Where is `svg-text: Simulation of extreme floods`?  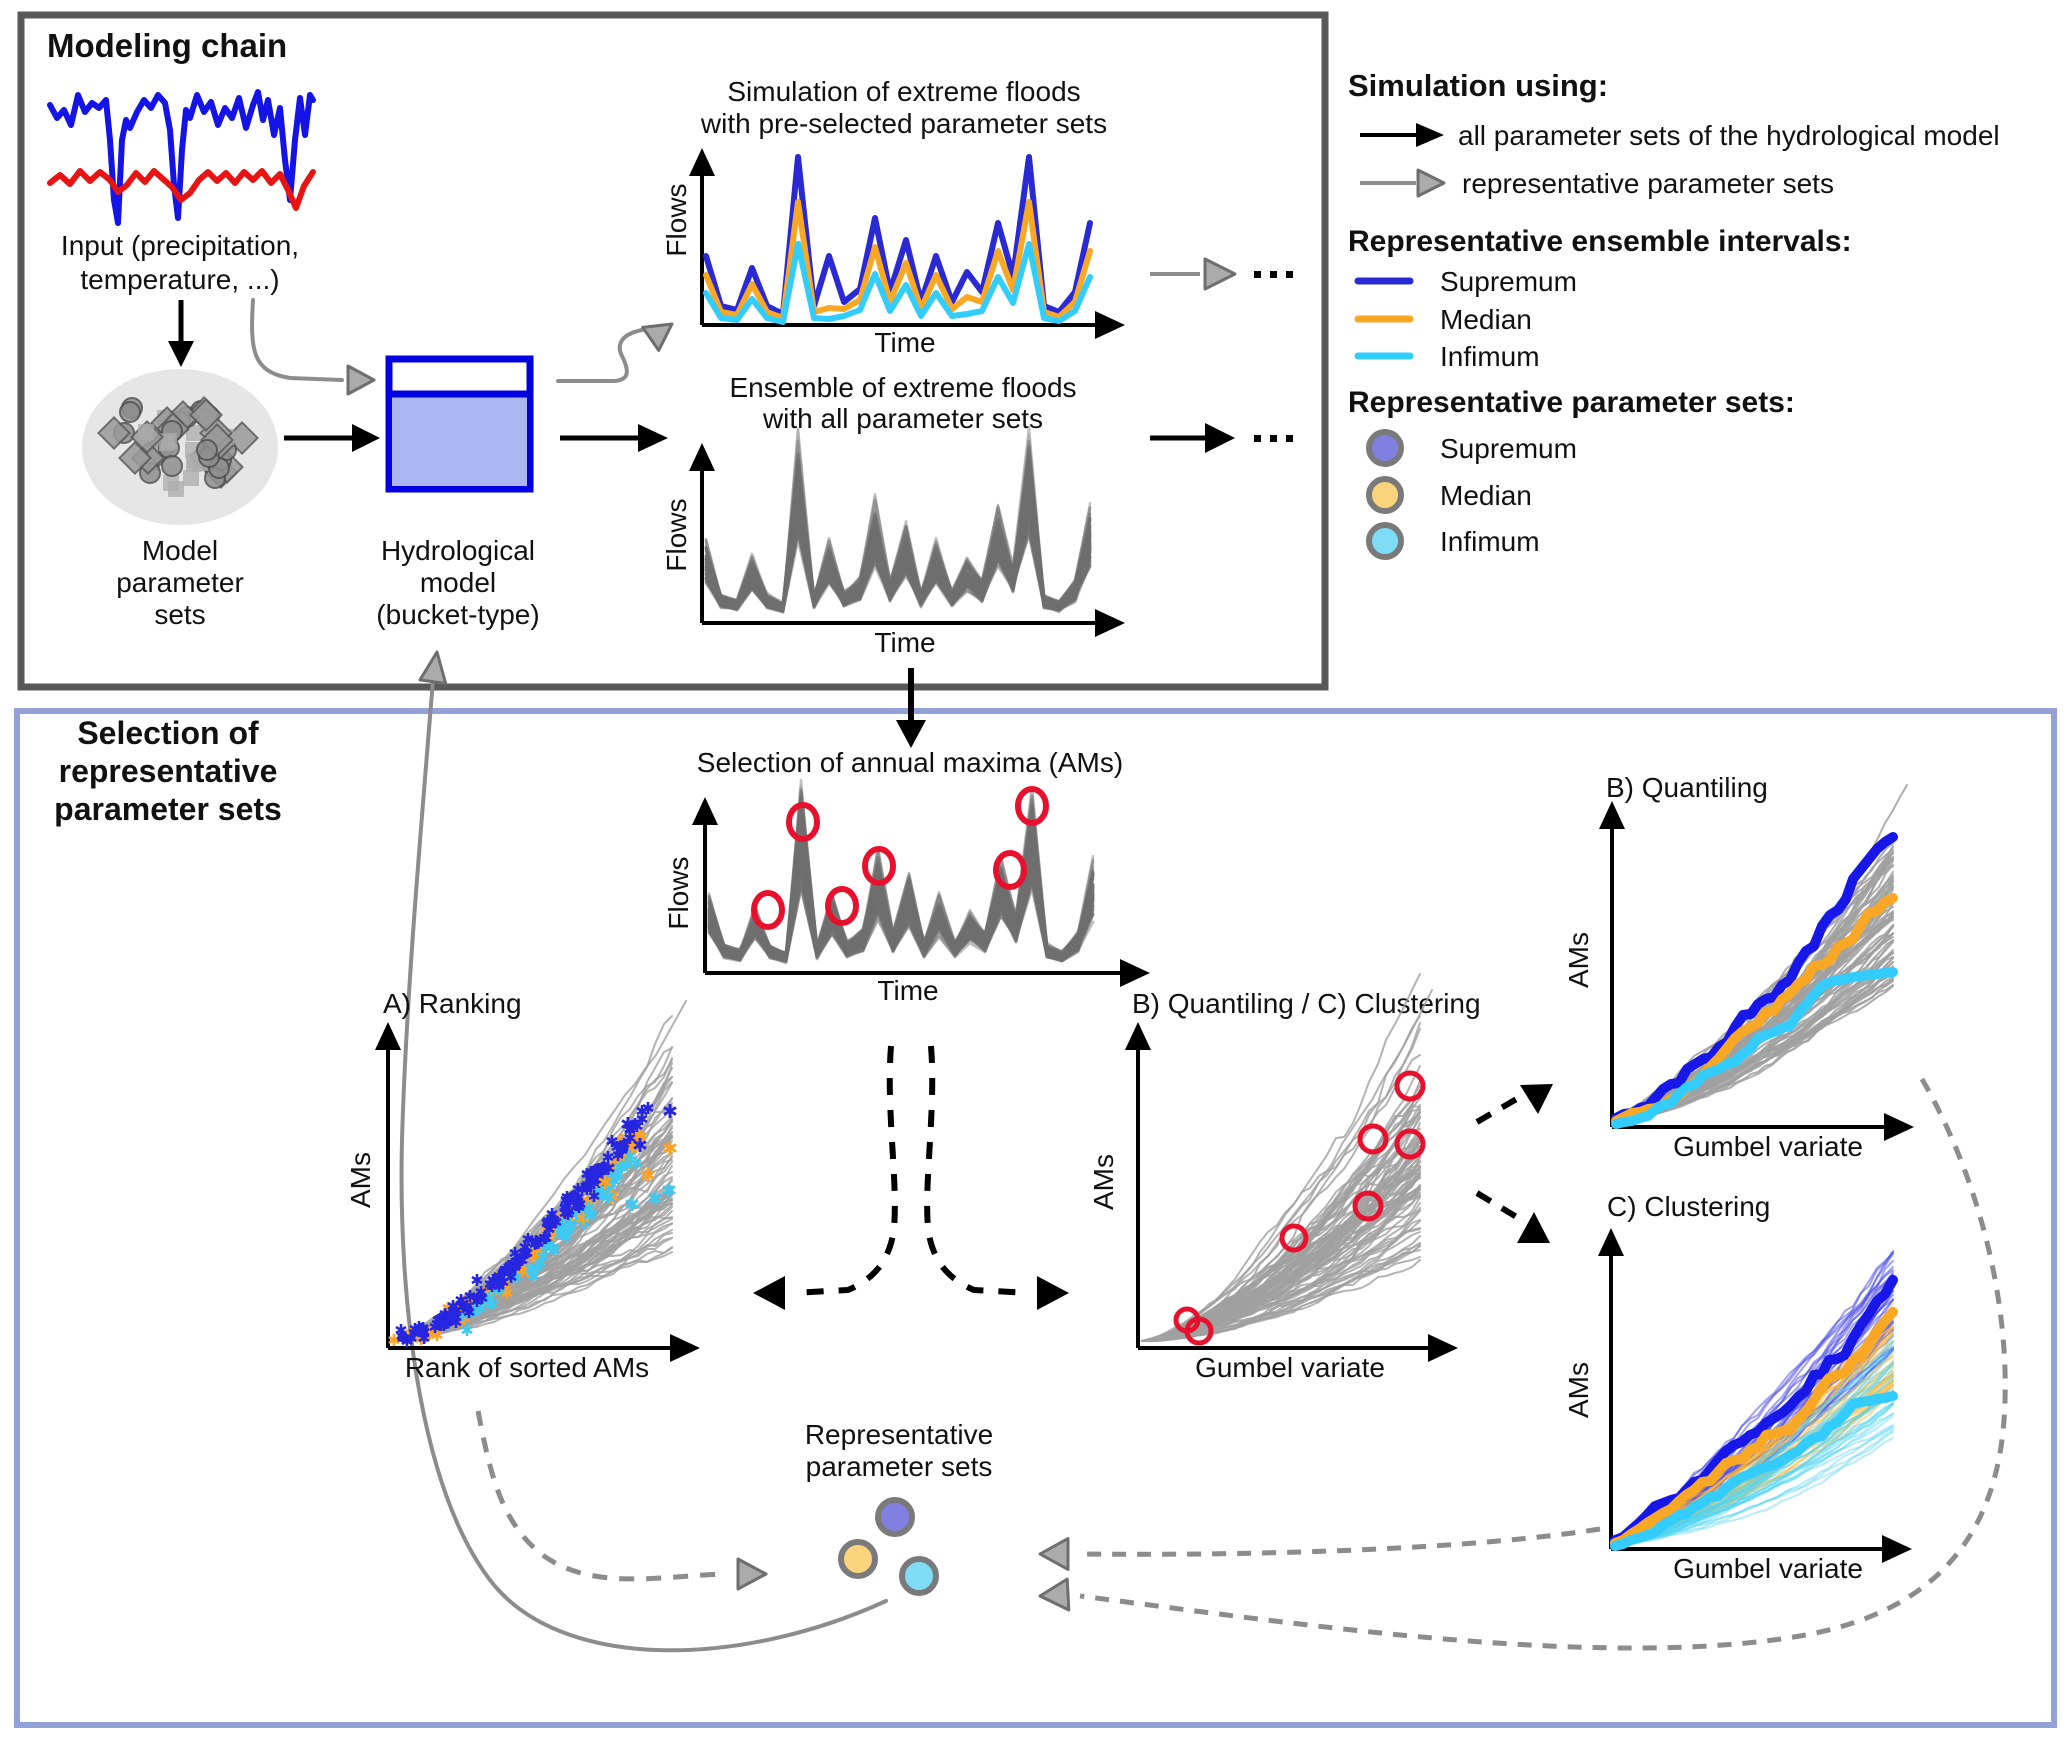 svg-text: Simulation of extreme floods is located at coordinates (903, 91).